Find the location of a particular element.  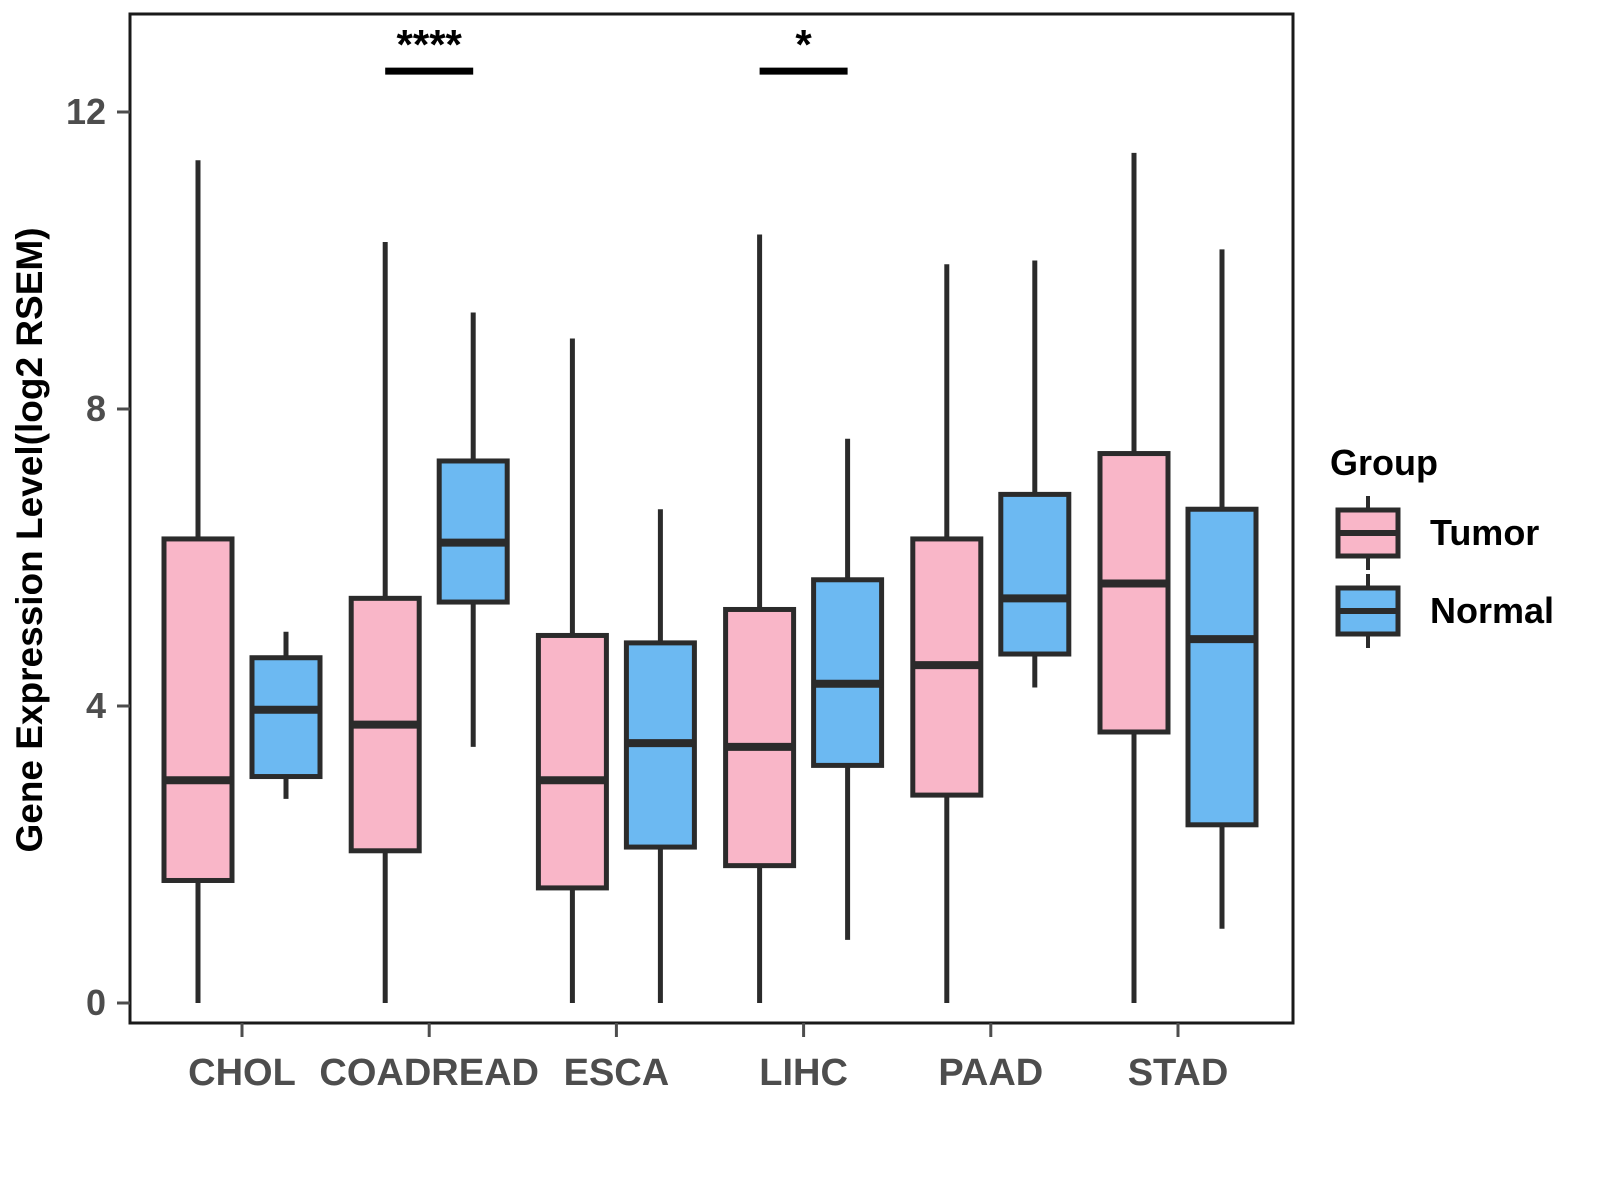

y-tick-label: 8 is located at coordinates (96, 408).